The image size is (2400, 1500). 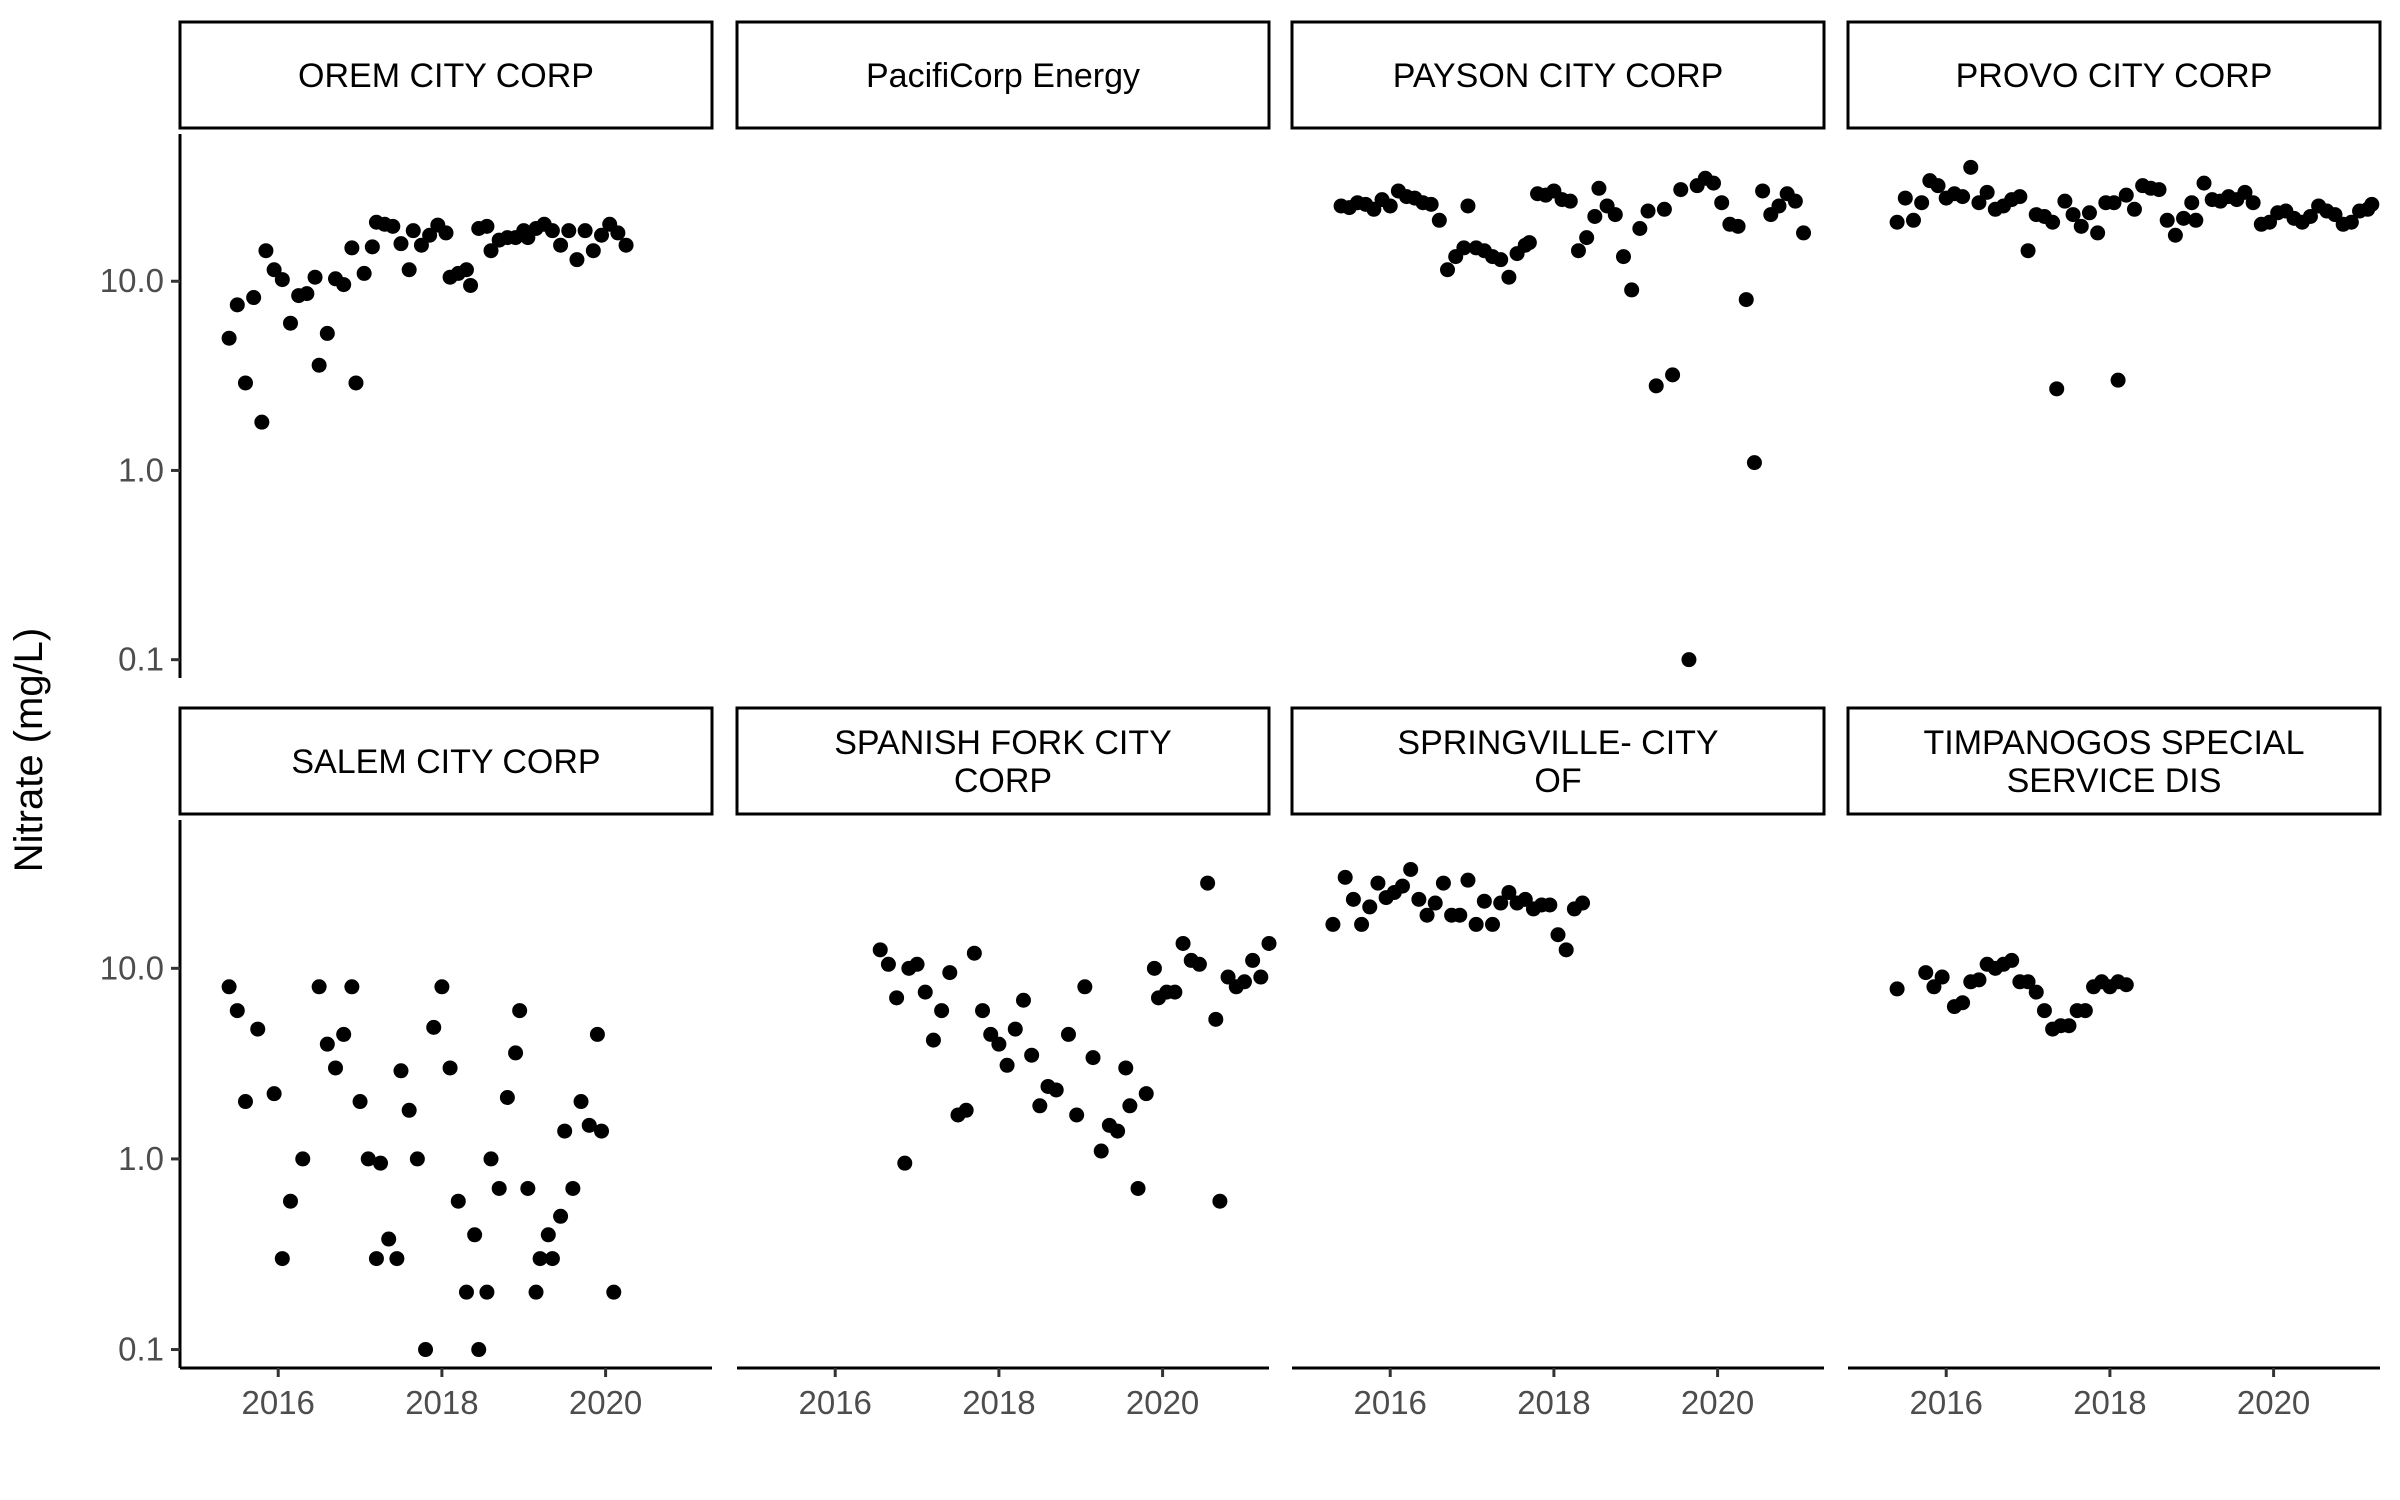 I want to click on facet-title: PROVO CITY CORP, so click(x=2114, y=76).